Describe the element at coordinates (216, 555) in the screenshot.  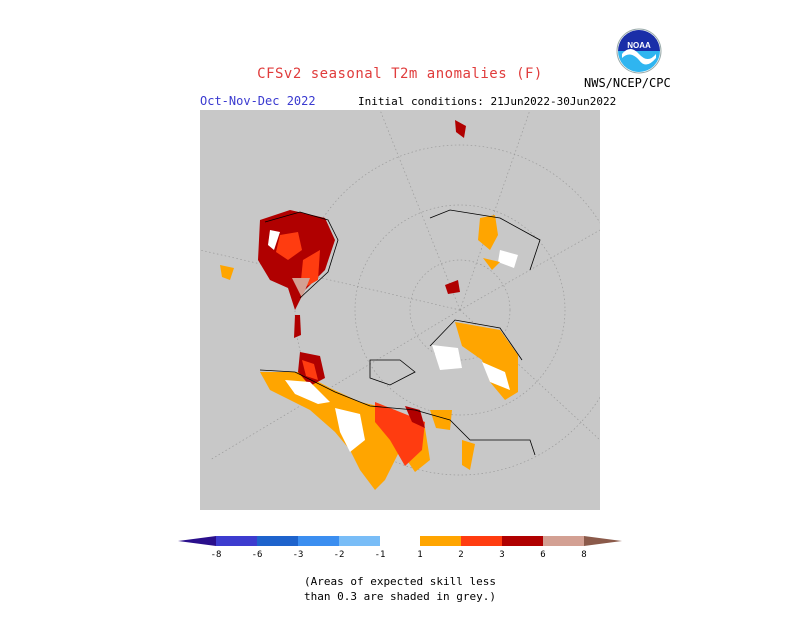
I see `legend-tick: -8` at that location.